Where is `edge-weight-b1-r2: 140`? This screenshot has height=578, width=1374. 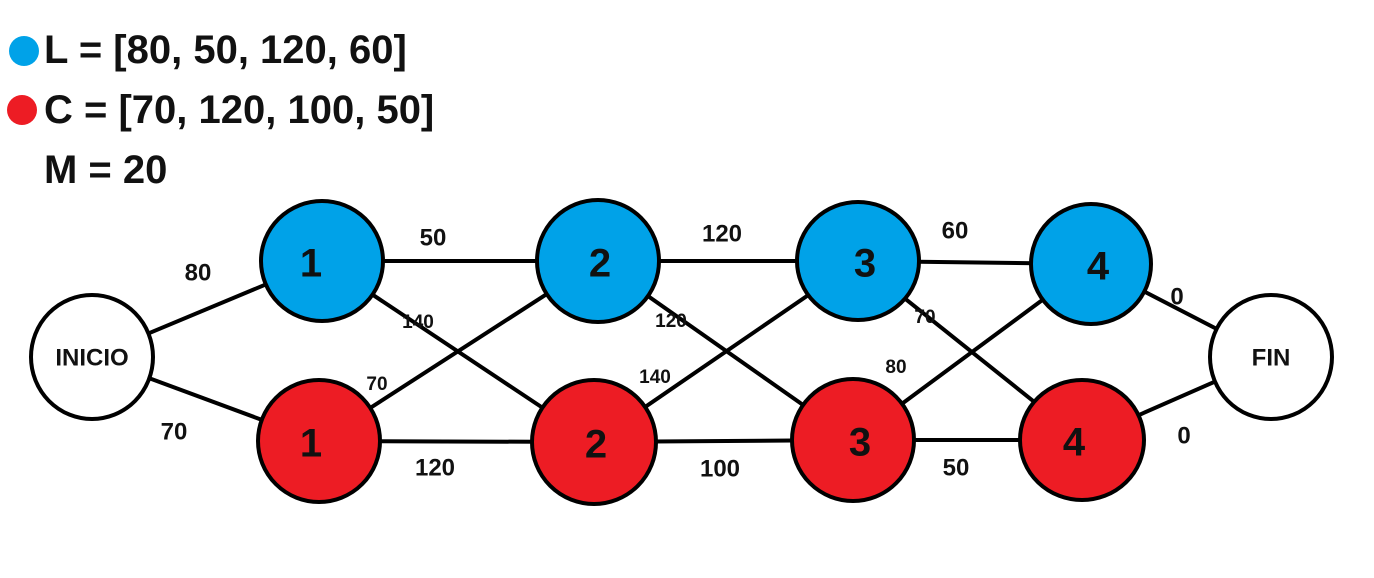 edge-weight-b1-r2: 140 is located at coordinates (418, 322).